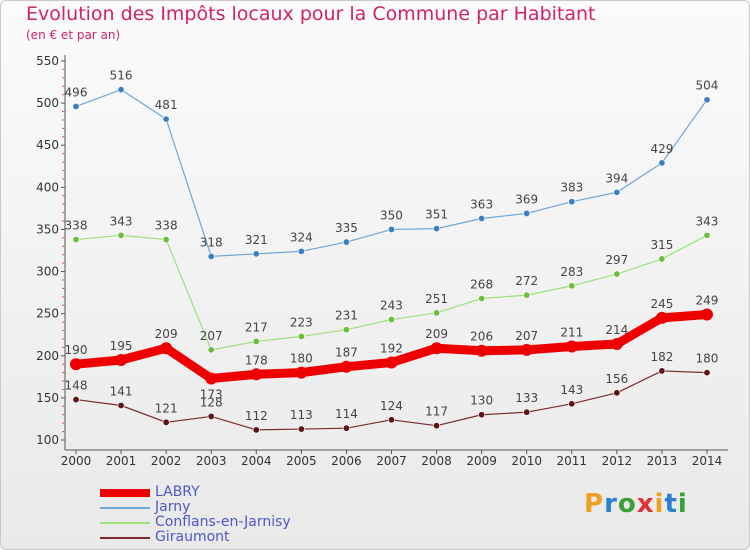 Image resolution: width=750 pixels, height=550 pixels. I want to click on y-tick-label: 100, so click(47, 440).